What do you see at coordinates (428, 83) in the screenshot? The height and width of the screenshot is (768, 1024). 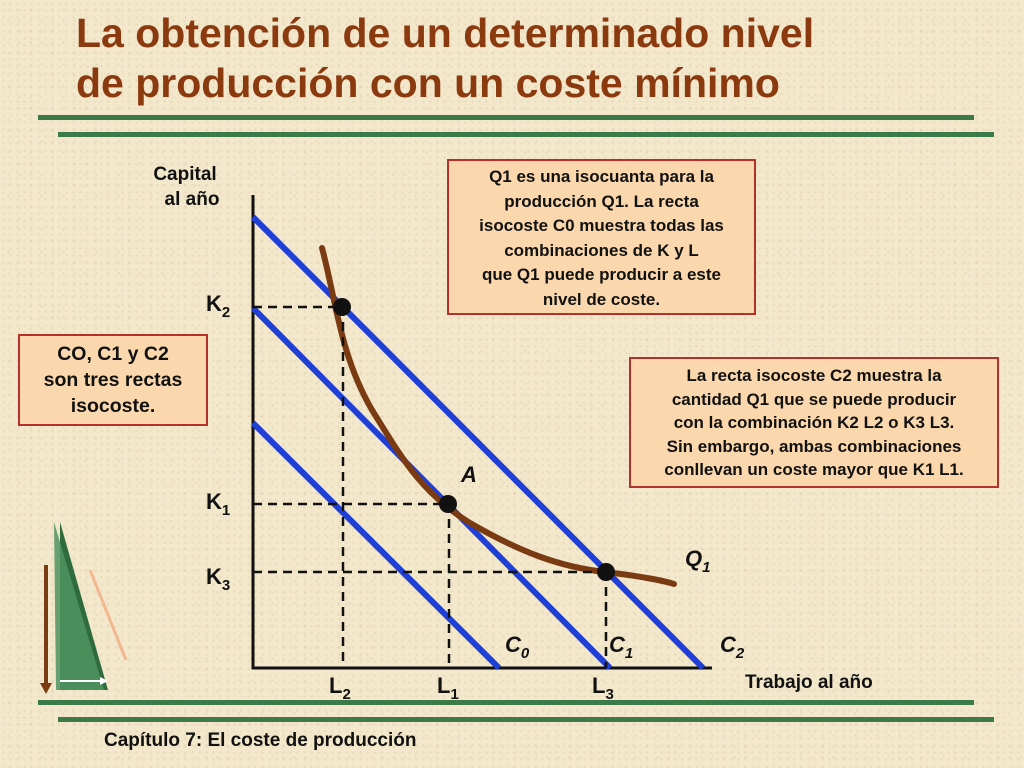 I see `title-line-2: de producción con un coste mínimo` at bounding box center [428, 83].